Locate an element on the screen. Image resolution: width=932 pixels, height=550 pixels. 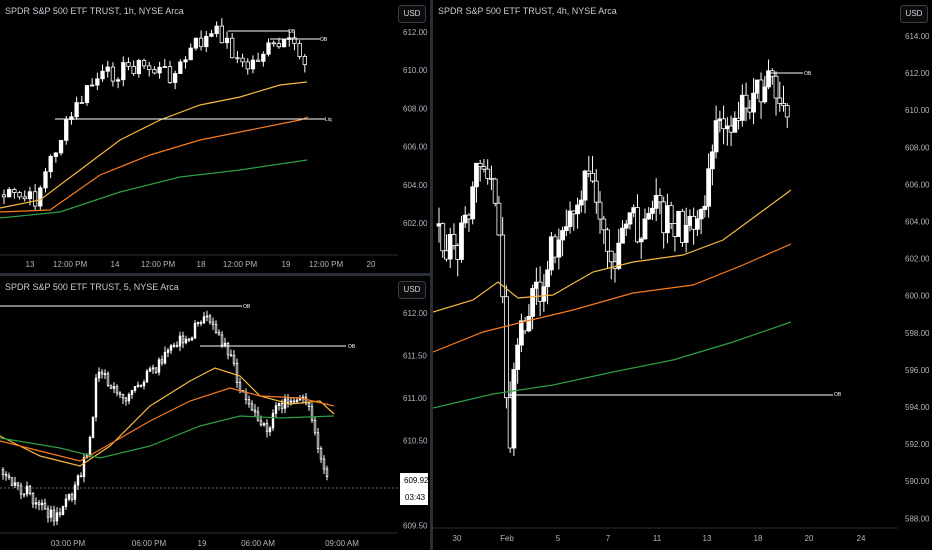
time-tick-label: 09:00 AM is located at coordinates (342, 543).